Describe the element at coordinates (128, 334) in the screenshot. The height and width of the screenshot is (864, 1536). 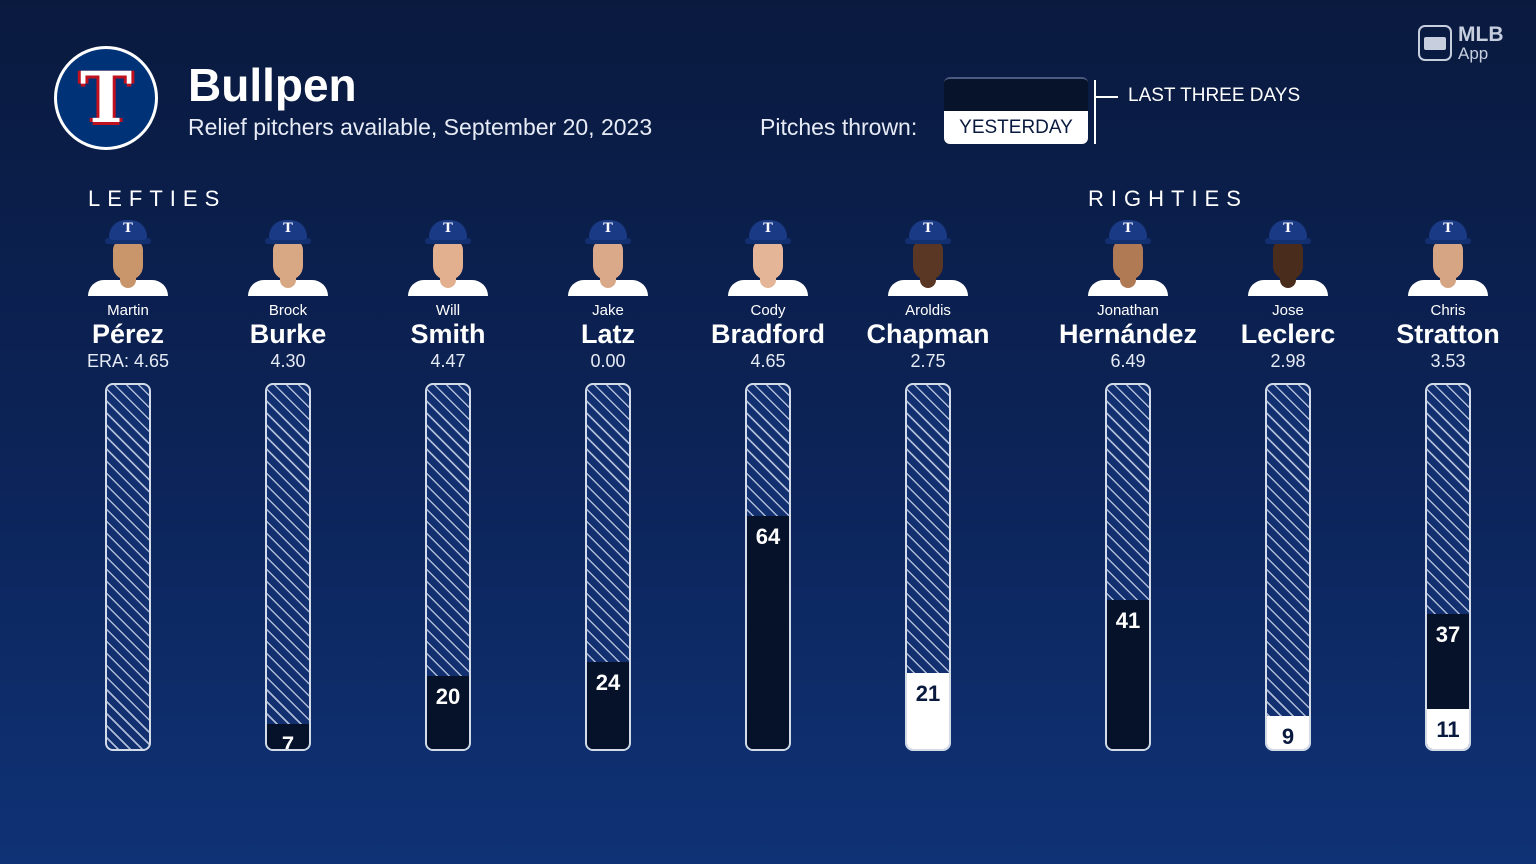
I see `pitcher-last-name: Pérez` at that location.